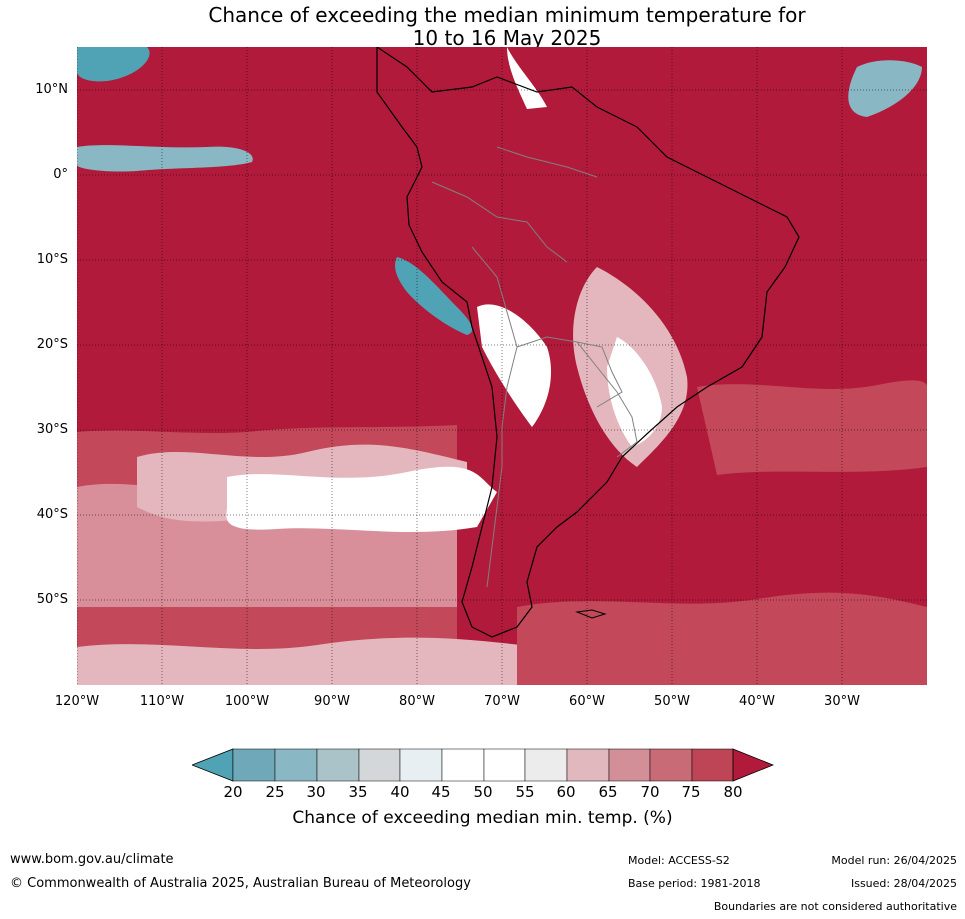  Describe the element at coordinates (52, 259) in the screenshot. I see `lat-label-10s: 10°S` at that location.